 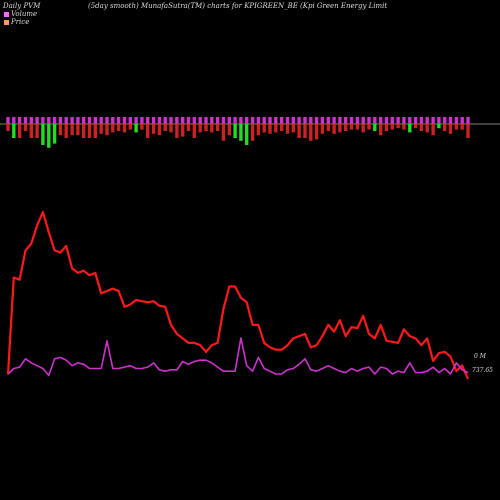 I want to click on legend-volume-swatch, so click(x=6, y=14).